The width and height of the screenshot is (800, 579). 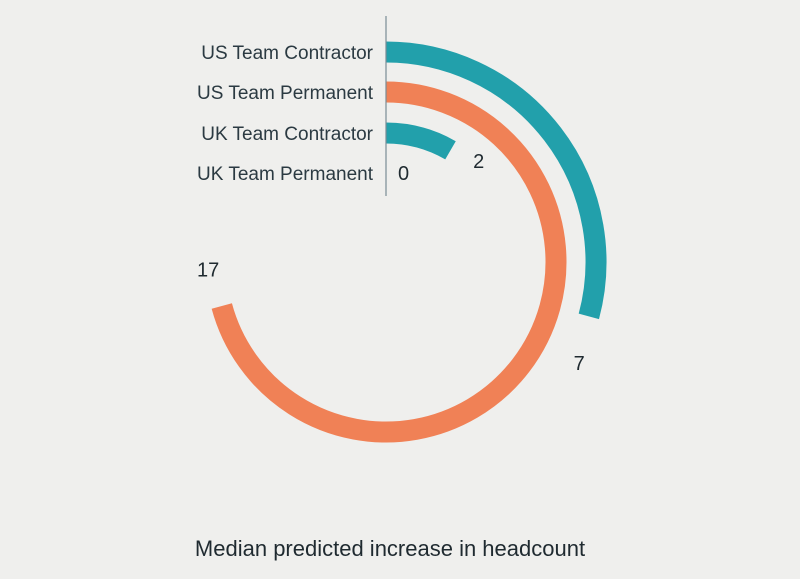 I want to click on value-label-uk-team-contractor: 2, so click(x=478, y=162).